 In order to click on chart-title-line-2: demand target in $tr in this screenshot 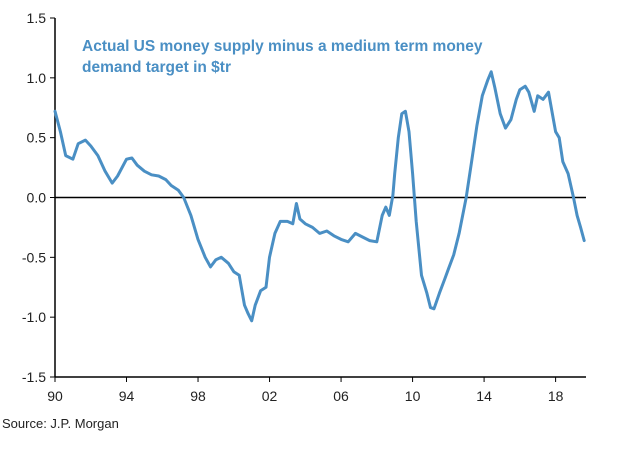, I will do `click(156, 67)`.